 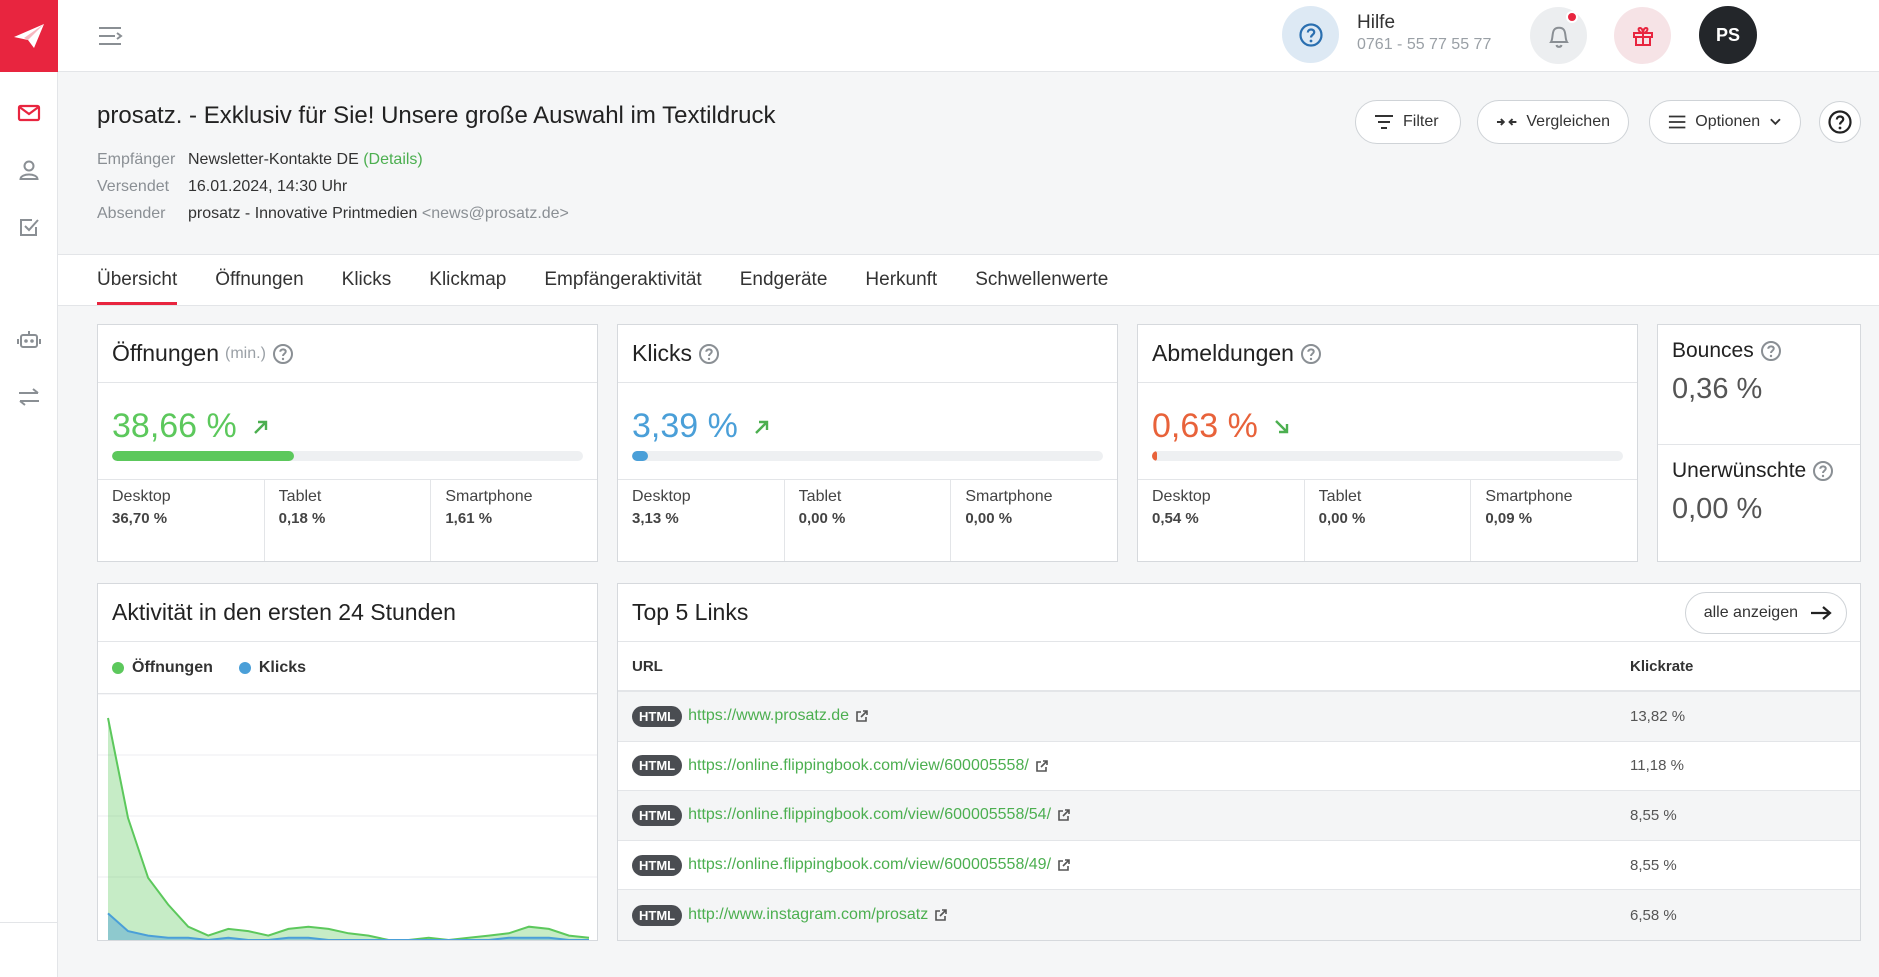 I want to click on meta-recipient-label: Empfänger, so click(x=136, y=159).